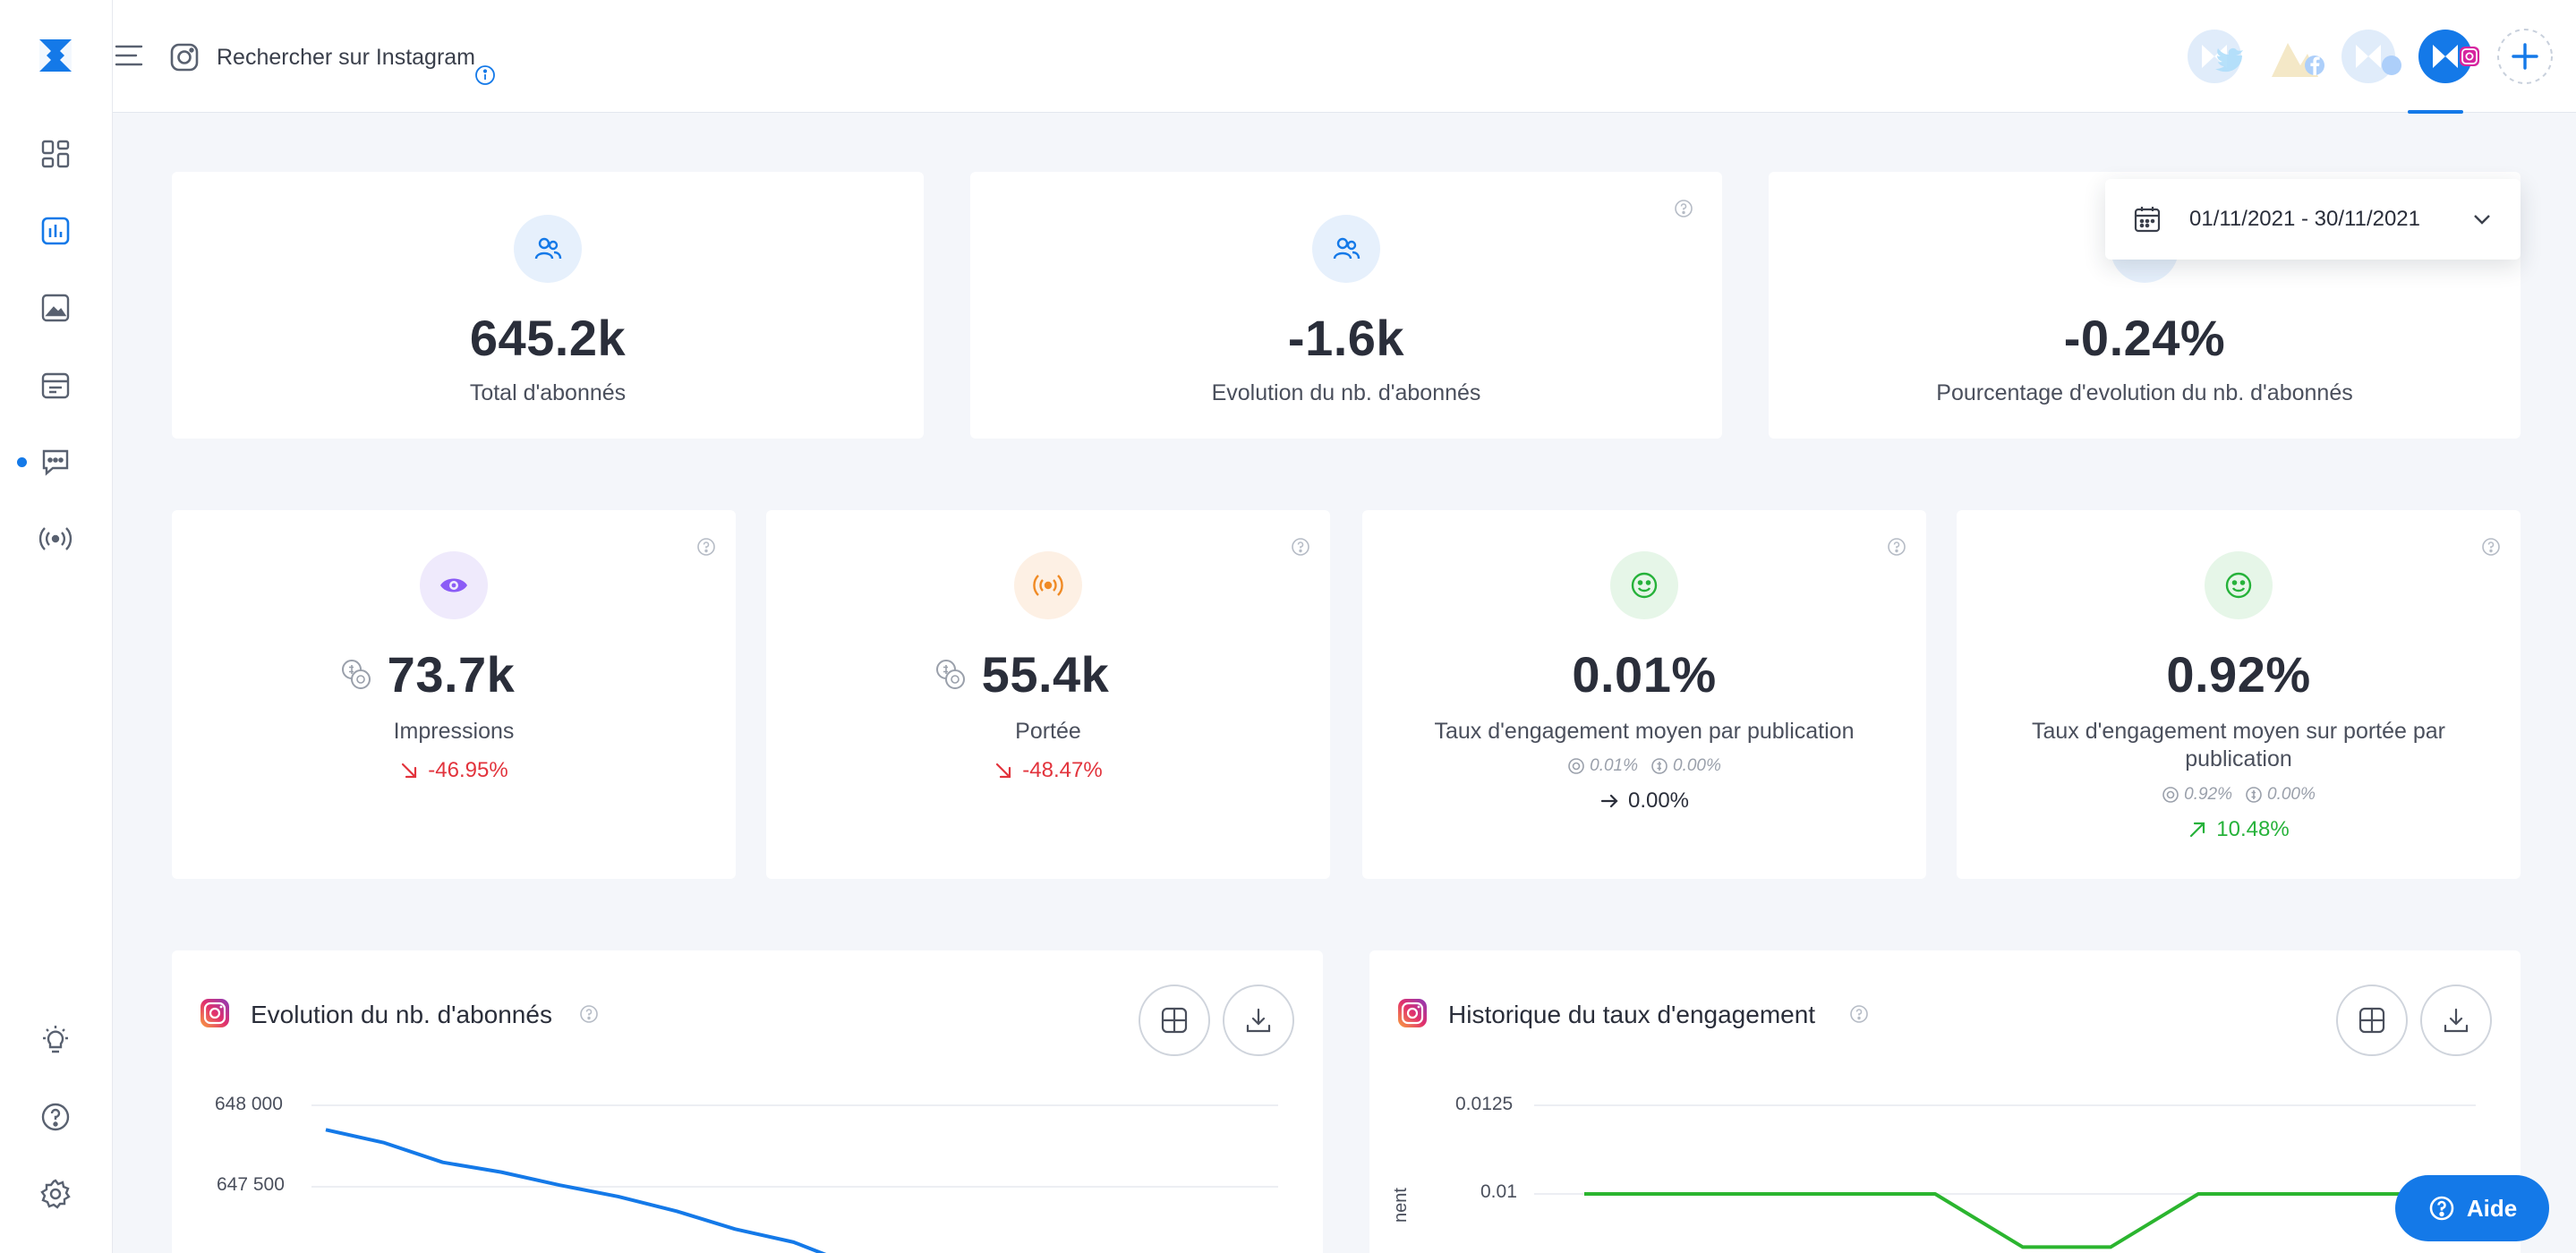  Describe the element at coordinates (1498, 1191) in the screenshot. I see `y-tick: 0.01` at that location.